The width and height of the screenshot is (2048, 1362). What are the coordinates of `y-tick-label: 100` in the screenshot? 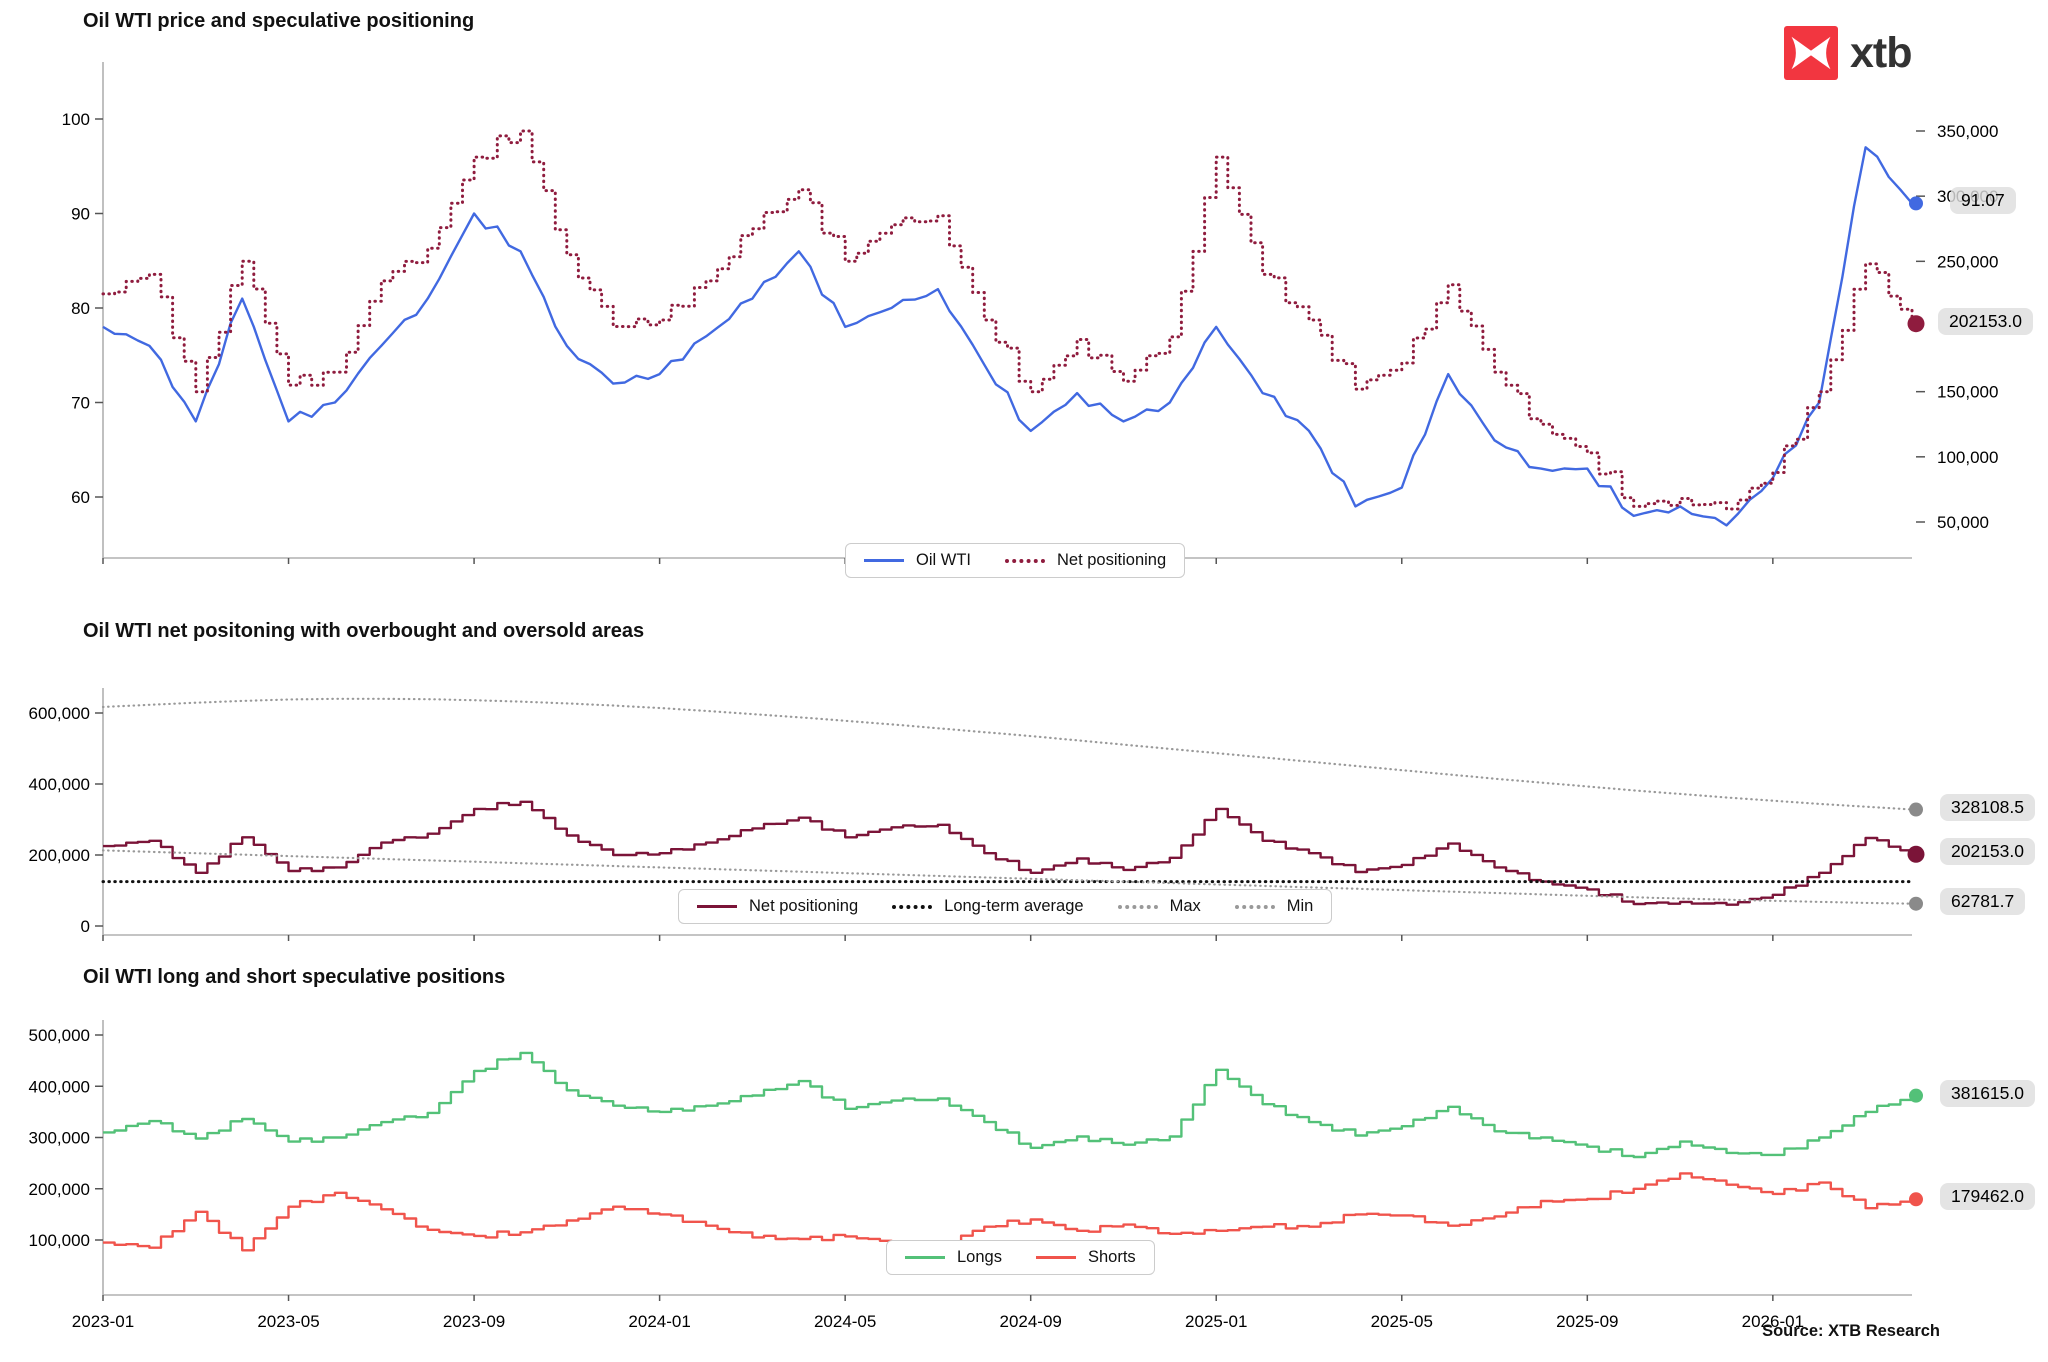 It's located at (76, 119).